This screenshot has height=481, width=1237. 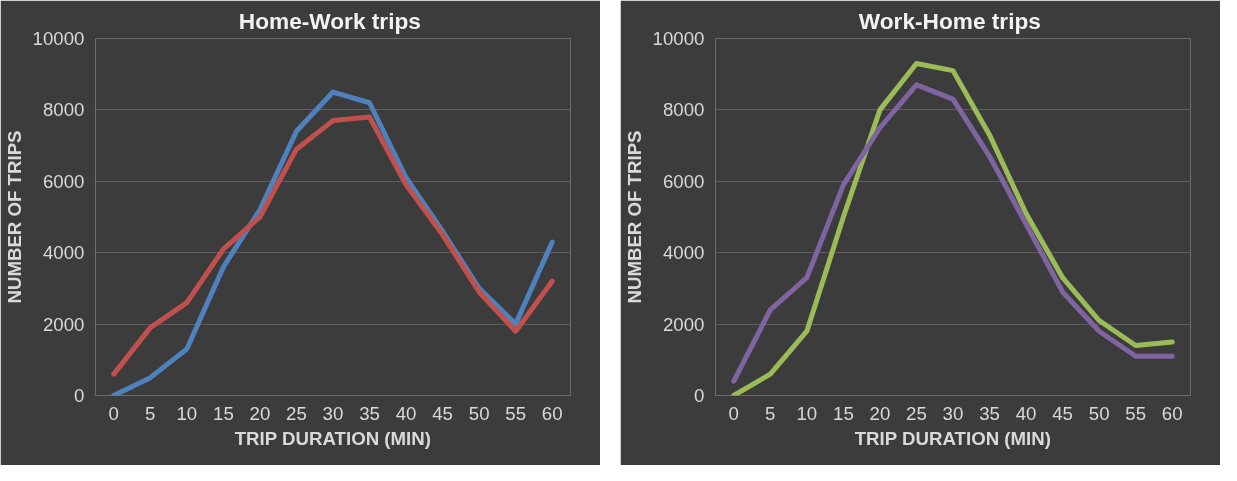 I want to click on chart-title: Work-Home trips, so click(x=949, y=20).